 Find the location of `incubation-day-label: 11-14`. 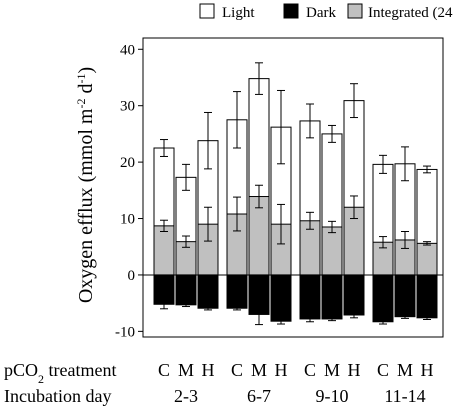

incubation-day-label: 11-14 is located at coordinates (404, 396).